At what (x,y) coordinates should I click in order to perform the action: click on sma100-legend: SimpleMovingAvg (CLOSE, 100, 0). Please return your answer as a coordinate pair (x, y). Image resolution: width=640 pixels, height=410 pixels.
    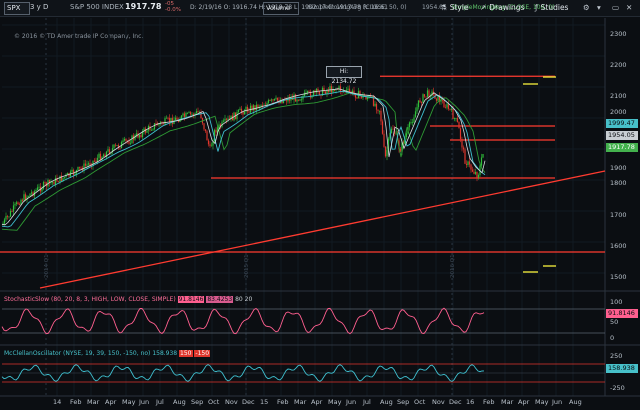
    Looking at the image, I should click on (503, 7).